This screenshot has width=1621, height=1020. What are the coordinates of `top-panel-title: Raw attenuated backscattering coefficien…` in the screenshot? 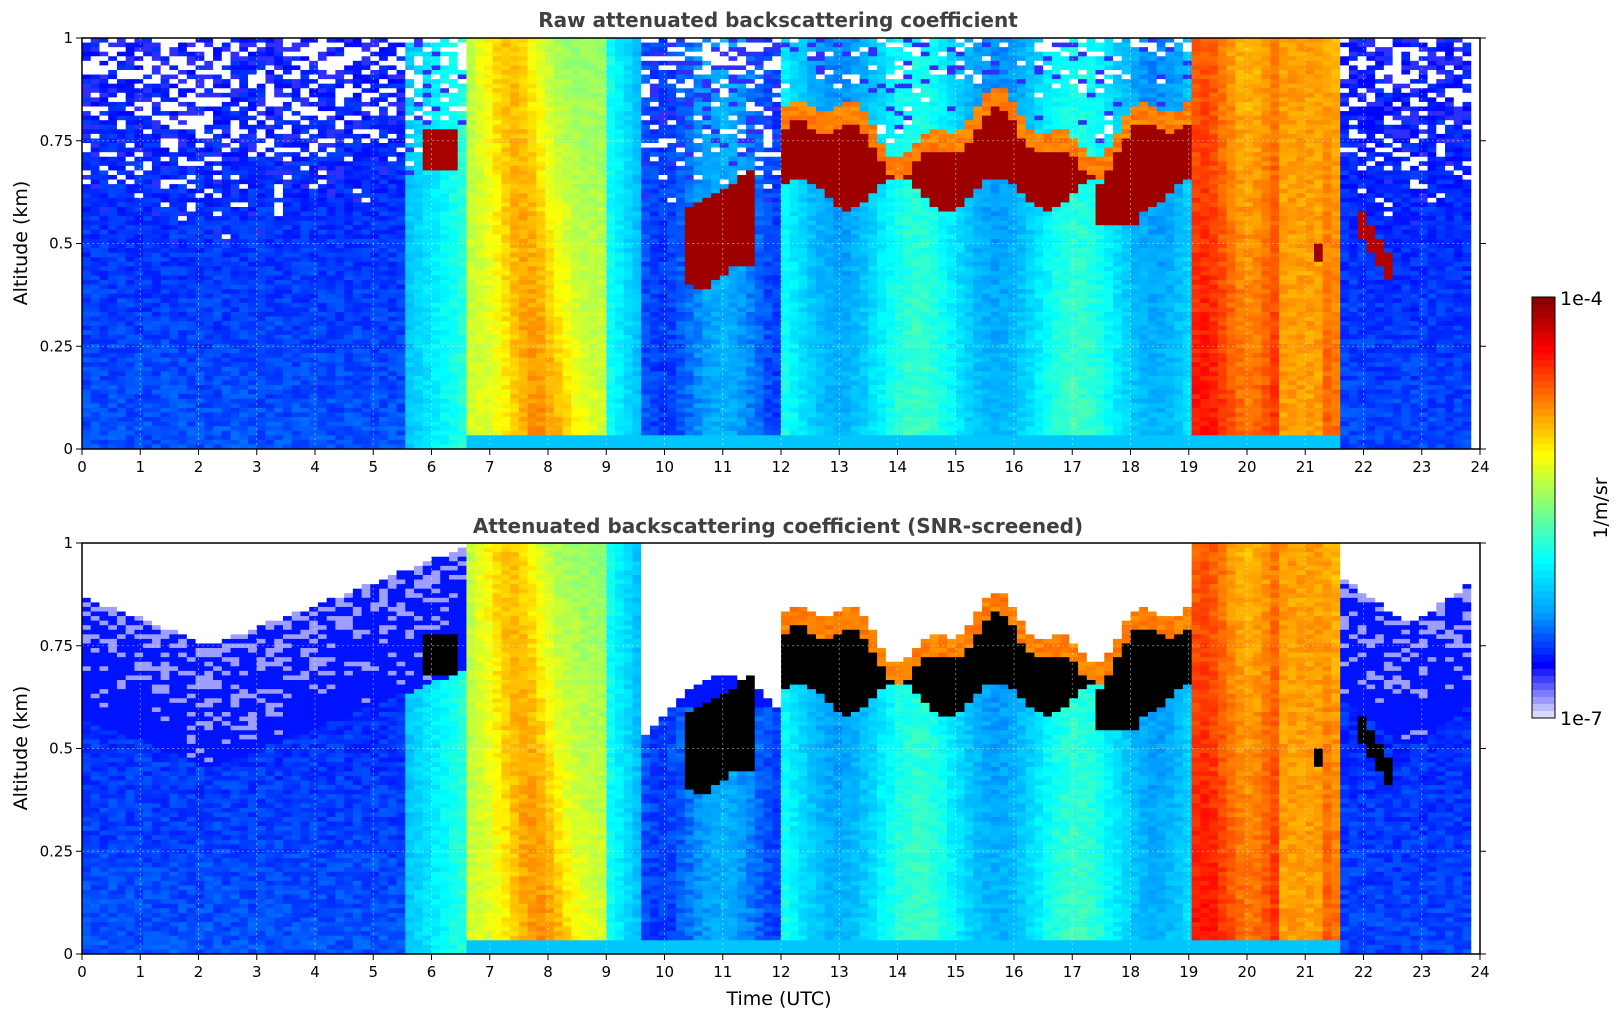 It's located at (778, 20).